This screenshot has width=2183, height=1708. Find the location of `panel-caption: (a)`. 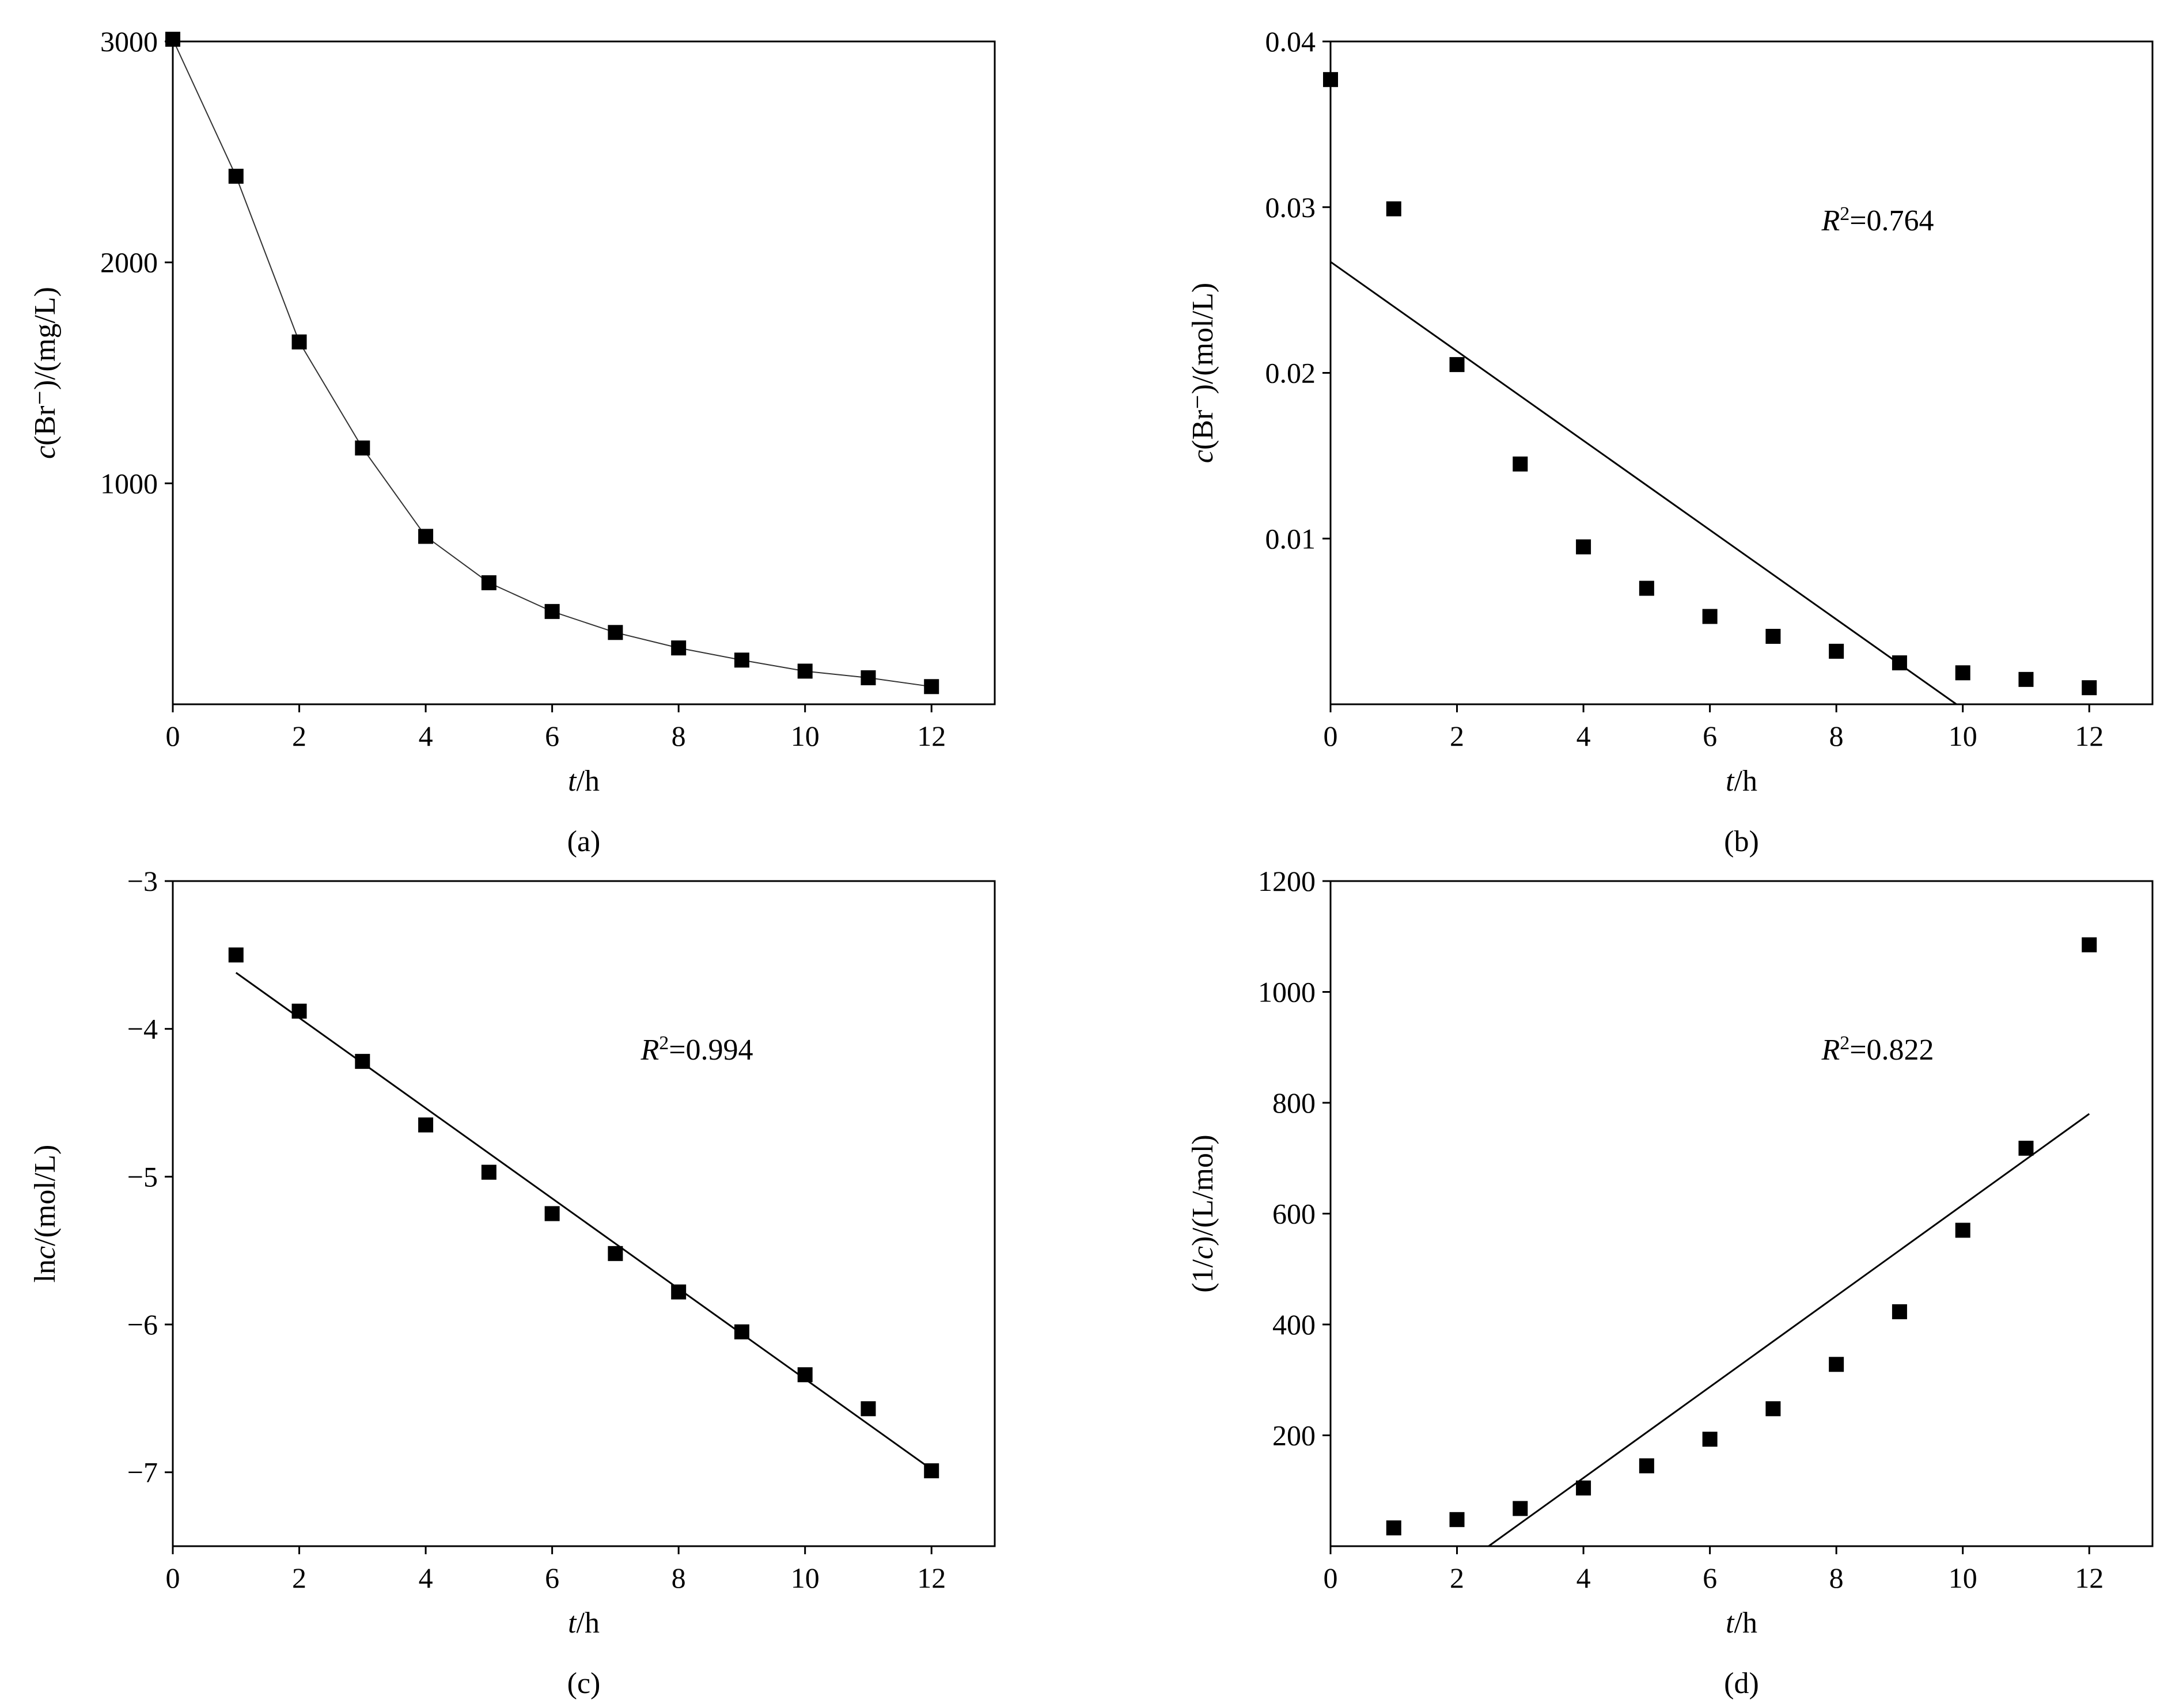

panel-caption: (a) is located at coordinates (584, 841).